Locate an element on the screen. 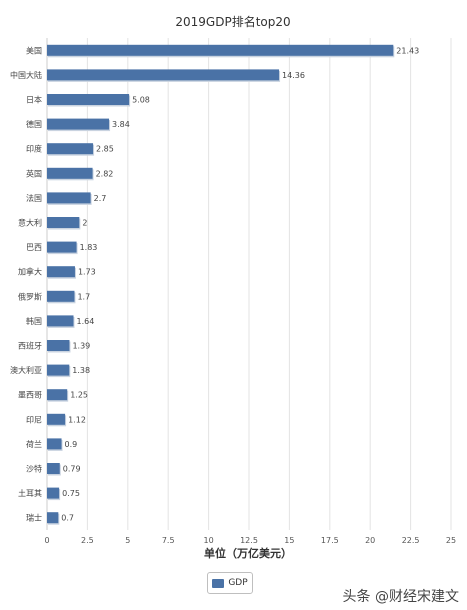  category-label: 墨西哥 is located at coordinates (30, 395).